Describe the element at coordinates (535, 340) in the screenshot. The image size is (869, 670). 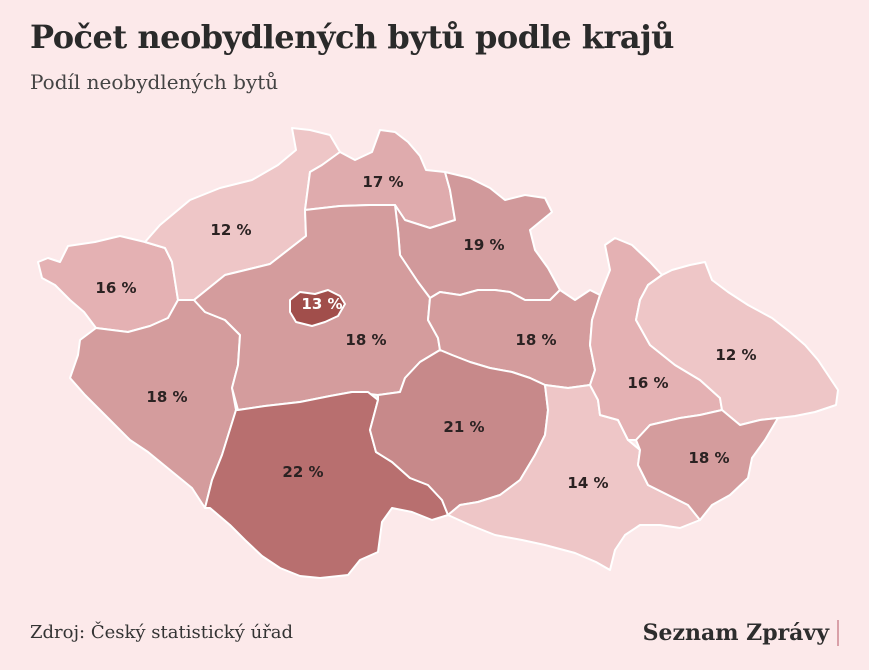
I see `label-pardubicky: 18 %` at that location.